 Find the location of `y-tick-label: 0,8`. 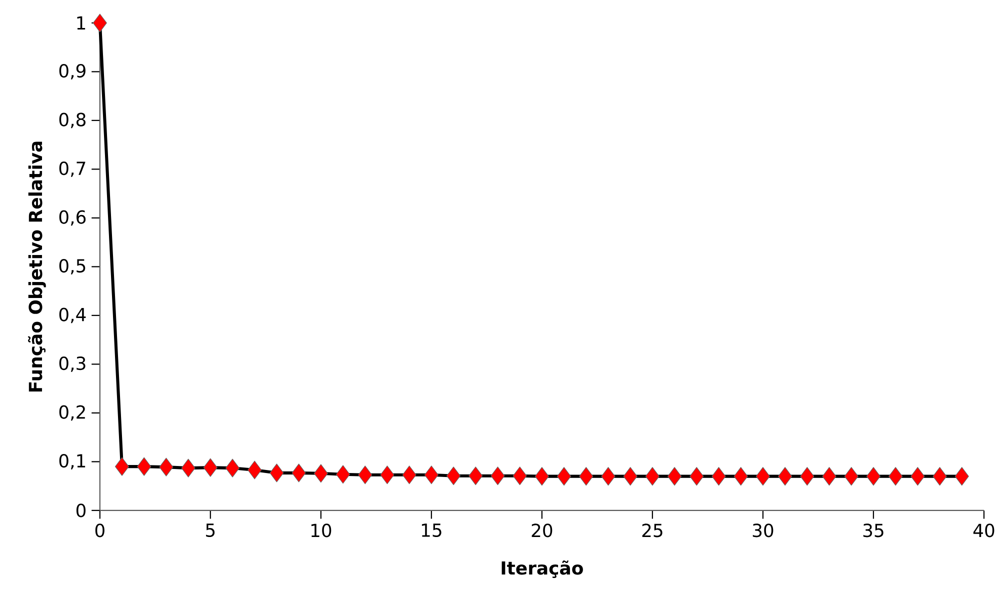

y-tick-label: 0,8 is located at coordinates (72, 120).